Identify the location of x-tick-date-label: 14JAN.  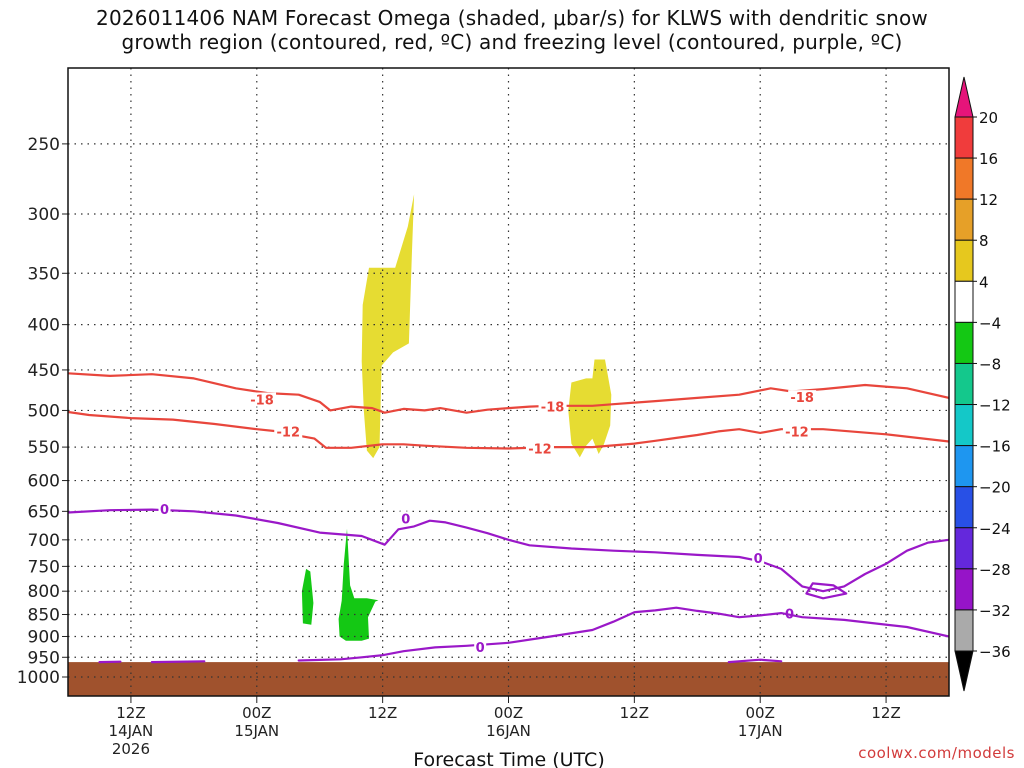
(131, 731).